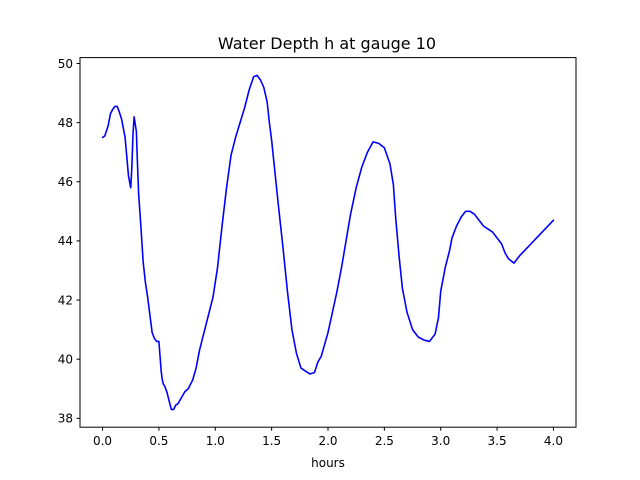 The height and width of the screenshot is (480, 640). What do you see at coordinates (271, 441) in the screenshot?
I see `x-tick-label: 1.5` at bounding box center [271, 441].